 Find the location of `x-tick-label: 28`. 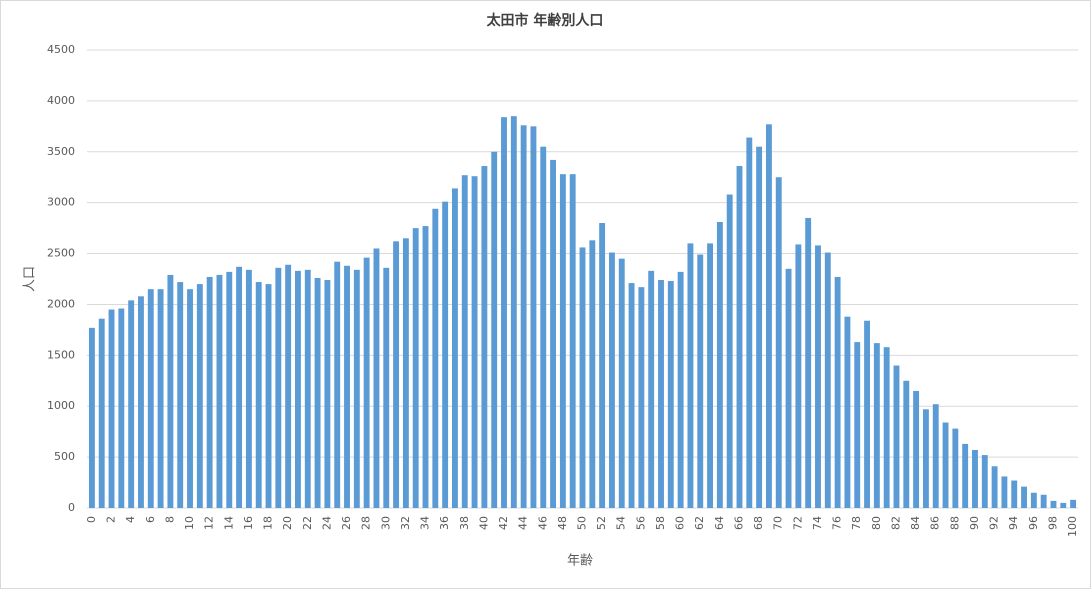

x-tick-label: 28 is located at coordinates (366, 523).